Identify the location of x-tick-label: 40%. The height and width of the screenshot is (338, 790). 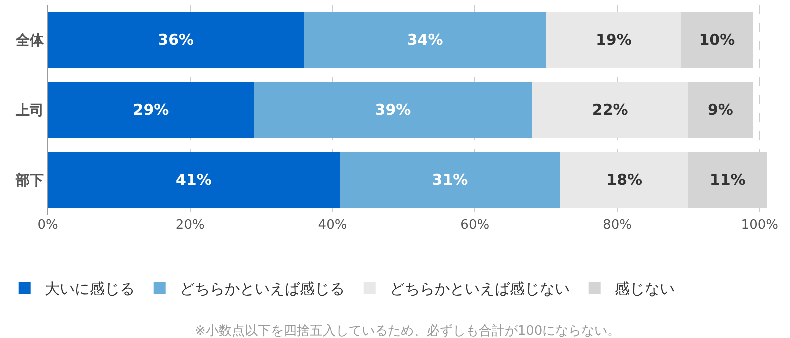
(333, 225).